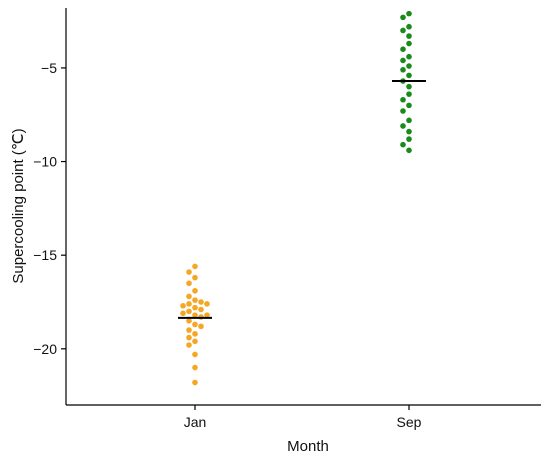 This screenshot has width=550, height=461. I want to click on x-axis-title: Month, so click(308, 446).